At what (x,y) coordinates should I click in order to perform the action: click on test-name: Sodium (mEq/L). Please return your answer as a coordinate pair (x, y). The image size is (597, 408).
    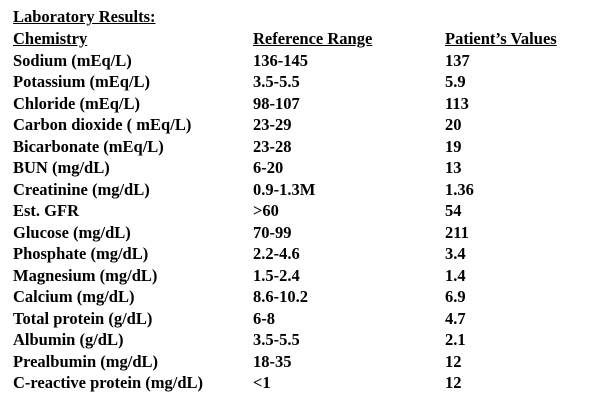
    Looking at the image, I should click on (72, 60).